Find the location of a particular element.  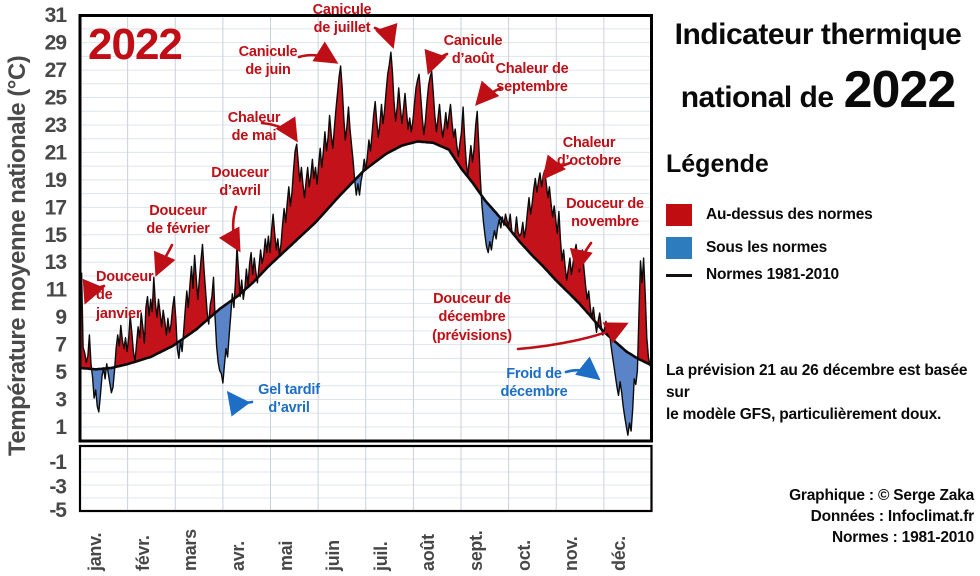

y-tick-label: 29 is located at coordinates (56, 43).